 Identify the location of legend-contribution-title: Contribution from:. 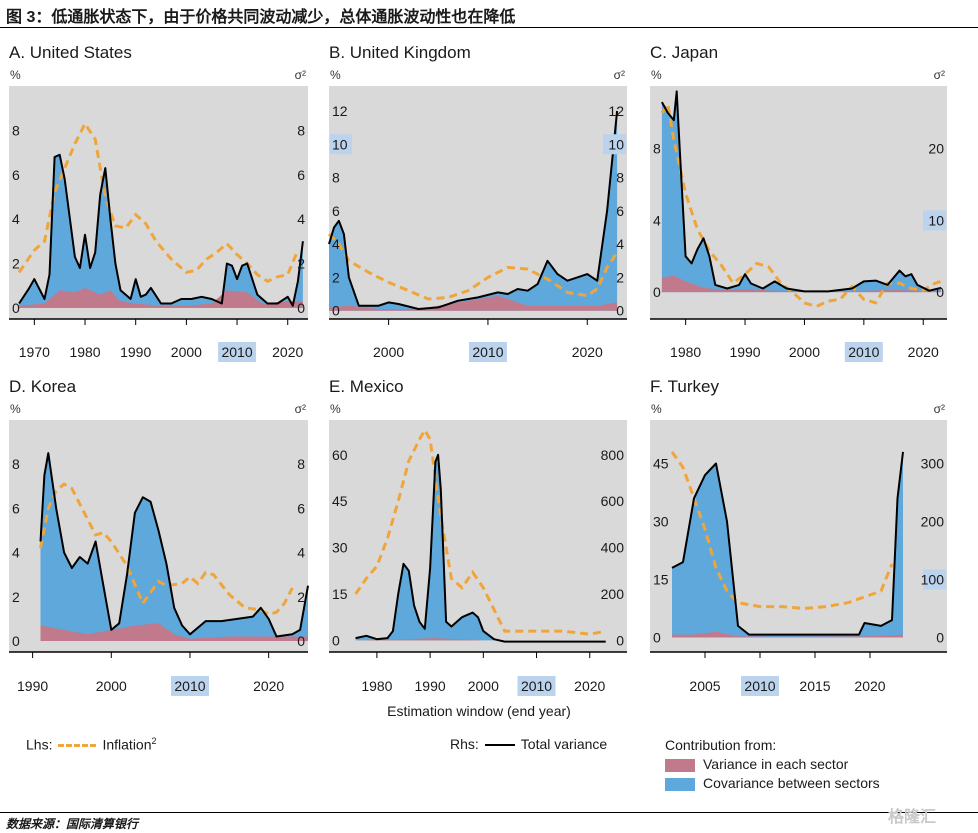
(721, 745).